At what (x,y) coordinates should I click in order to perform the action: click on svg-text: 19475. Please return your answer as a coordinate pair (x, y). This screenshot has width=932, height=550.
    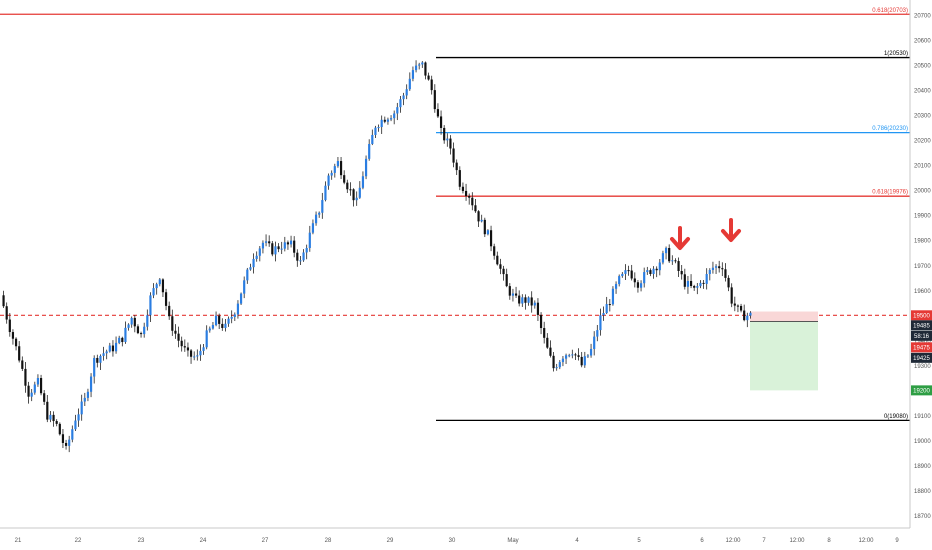
    Looking at the image, I should click on (921, 349).